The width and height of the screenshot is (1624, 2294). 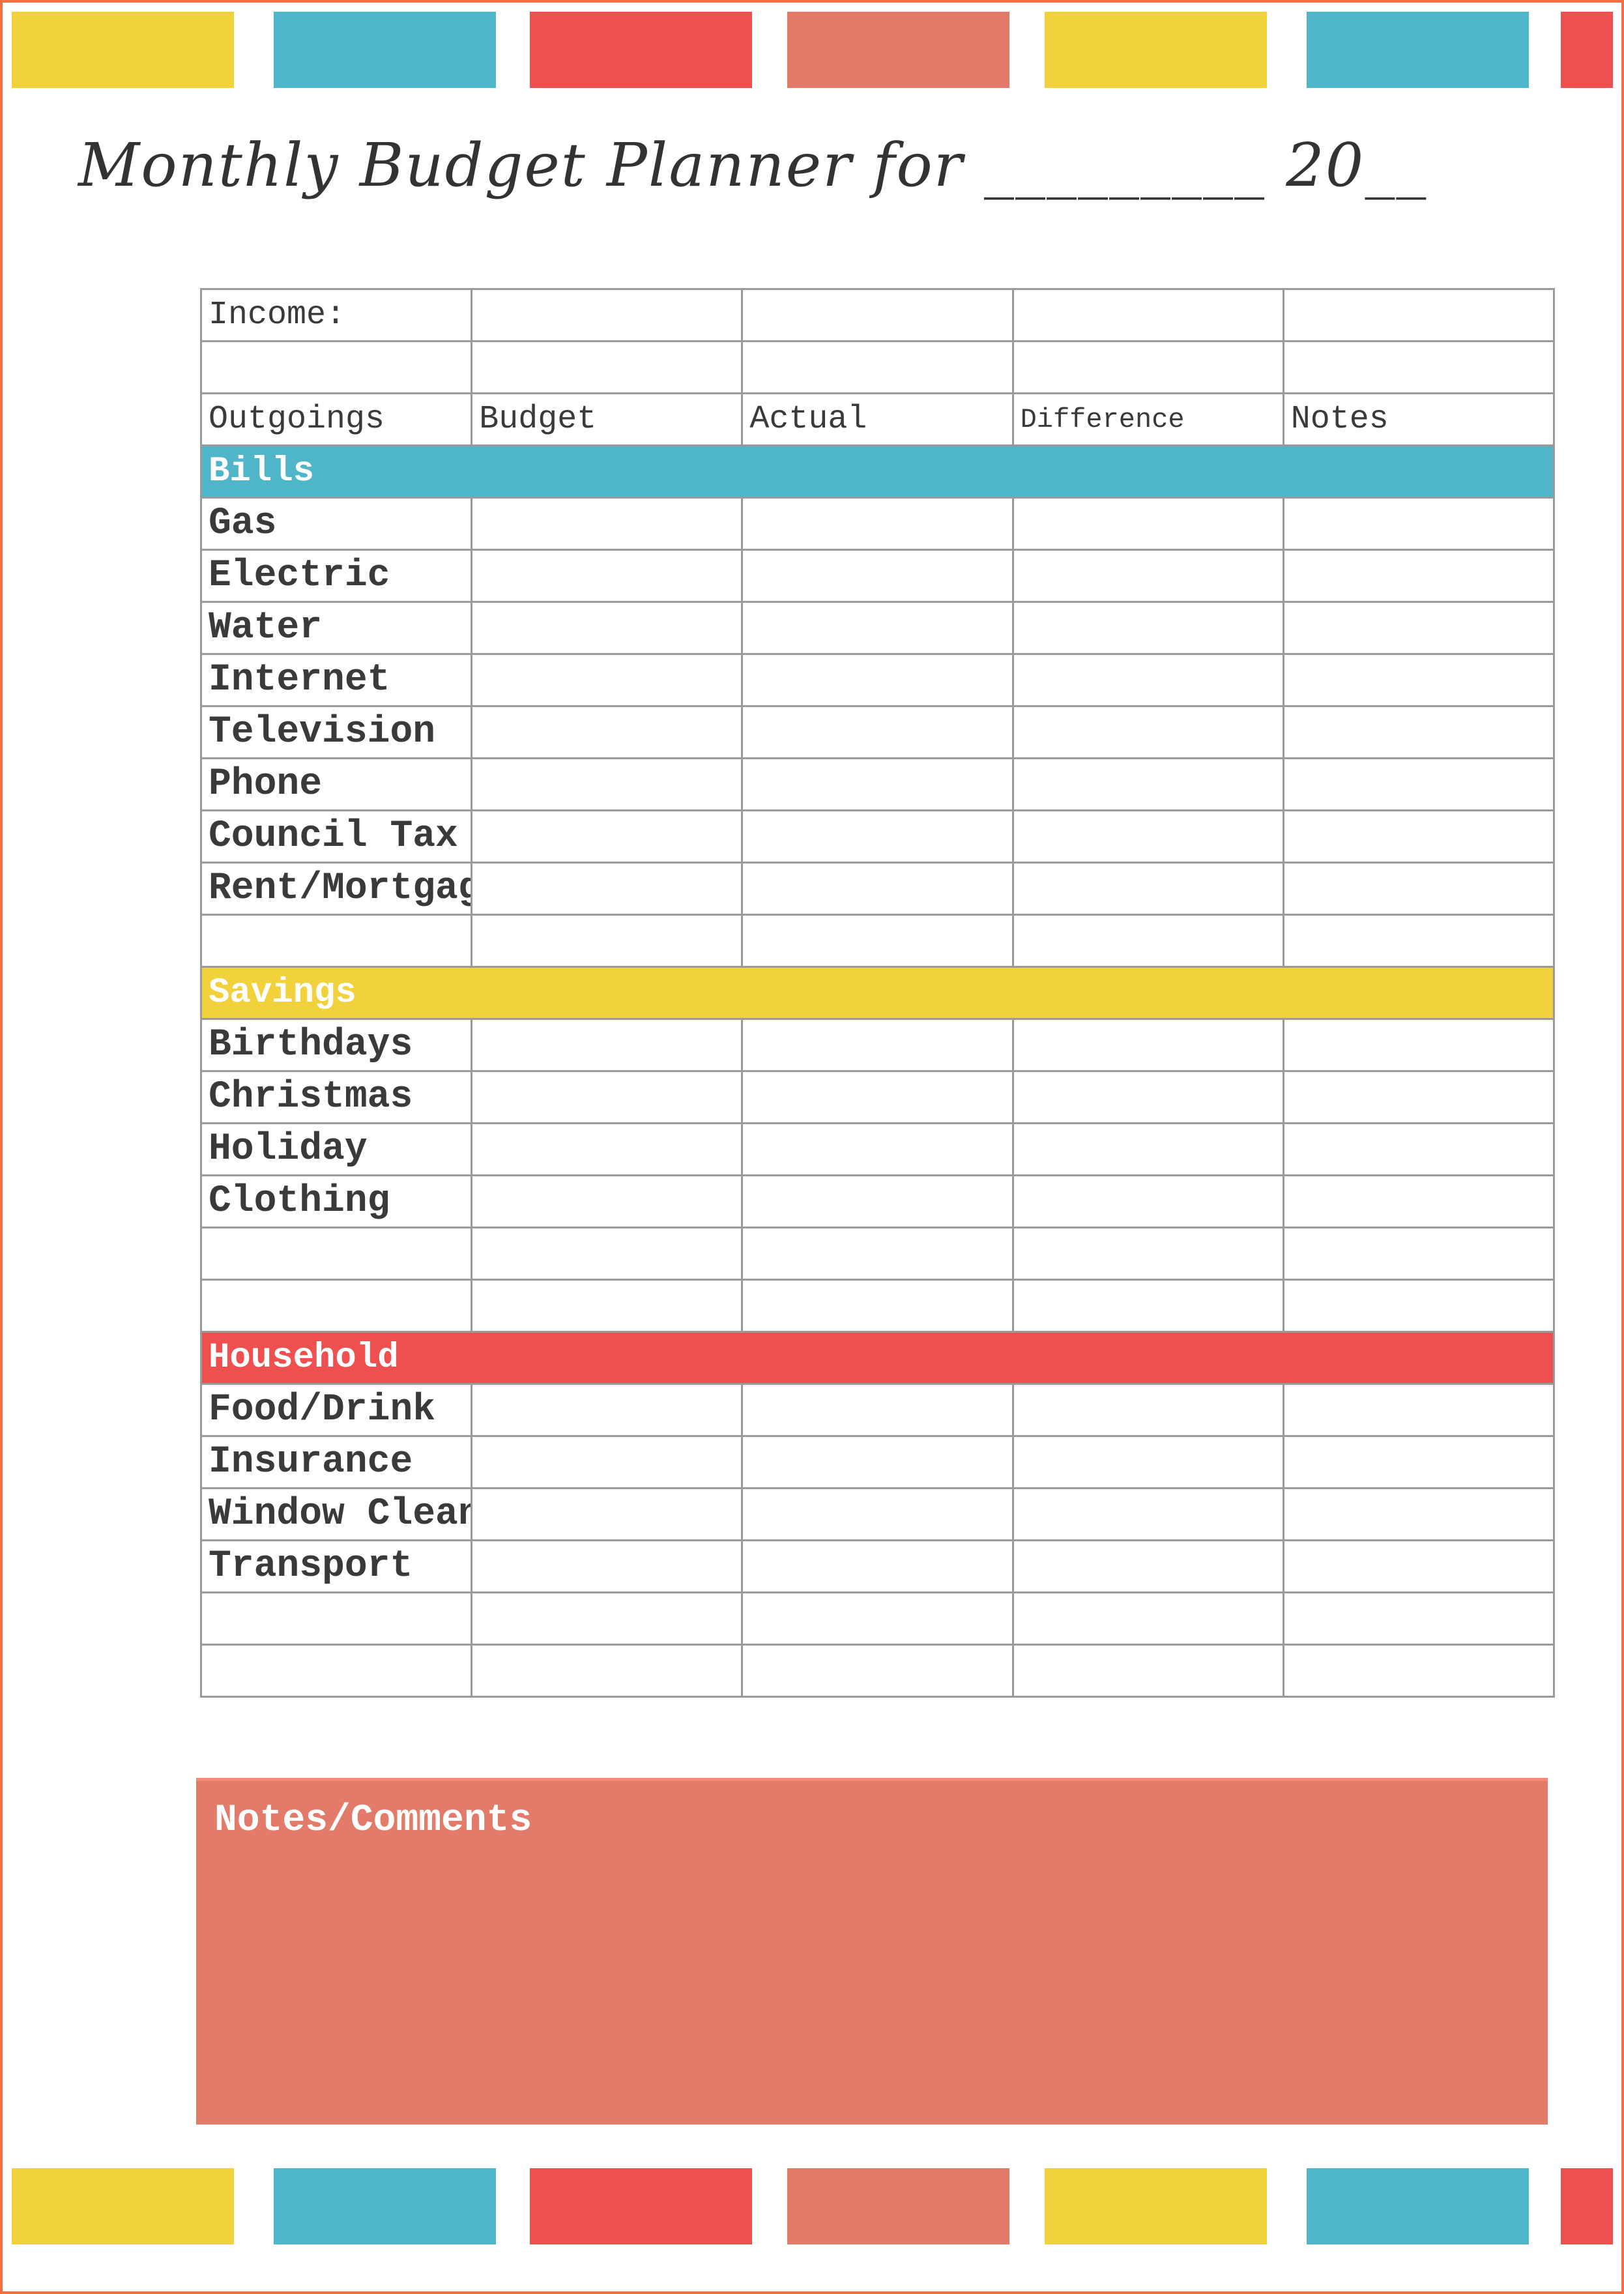 What do you see at coordinates (1156, 2206) in the screenshot?
I see `bottom-bar-yellow` at bounding box center [1156, 2206].